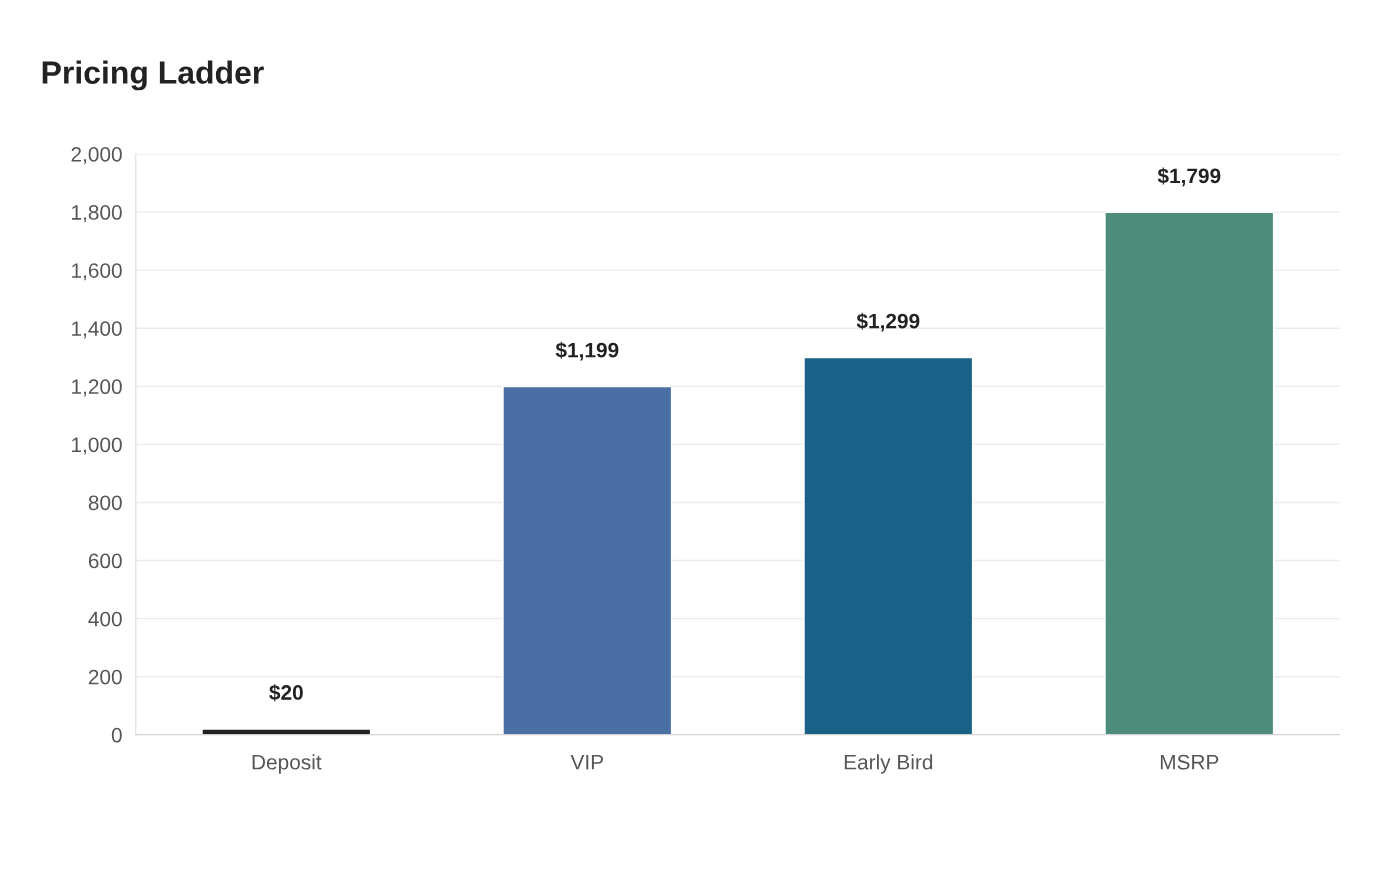 Image resolution: width=1400 pixels, height=880 pixels. I want to click on data-label: $1,799, so click(1189, 177).